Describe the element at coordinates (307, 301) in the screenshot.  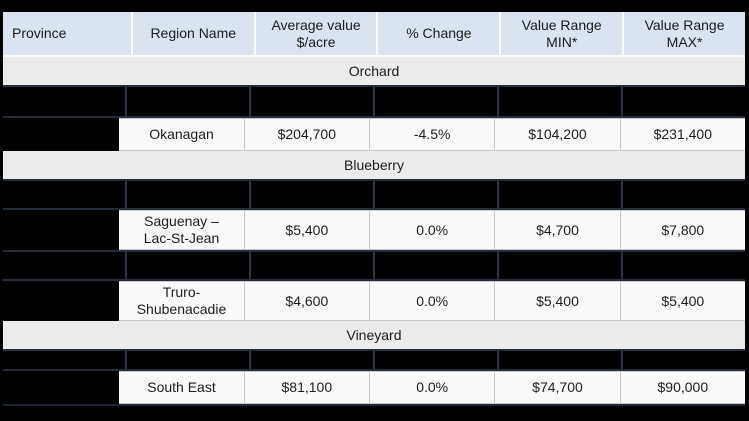
I see `average-value-cell: $4,600` at that location.